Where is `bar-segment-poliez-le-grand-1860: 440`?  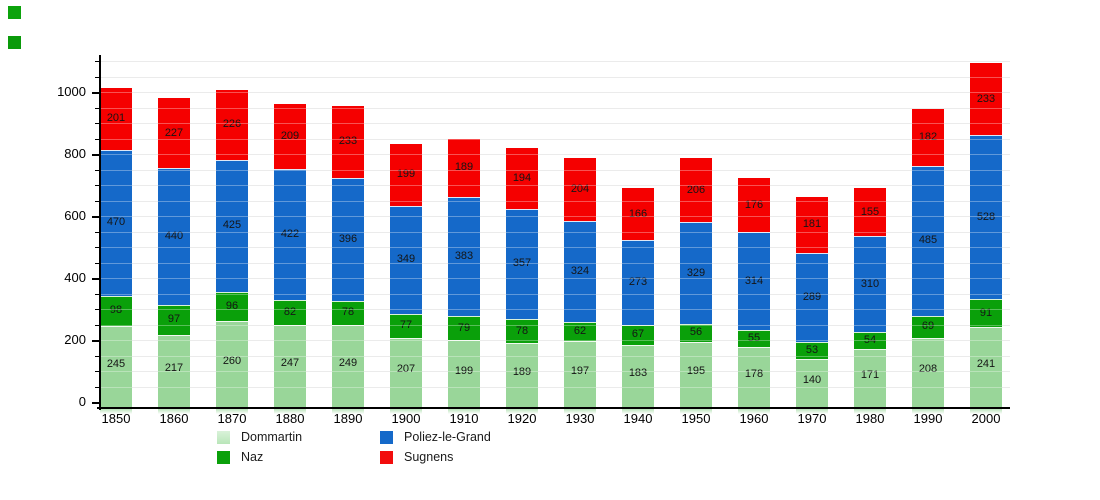
bar-segment-poliez-le-grand-1860: 440 is located at coordinates (174, 236).